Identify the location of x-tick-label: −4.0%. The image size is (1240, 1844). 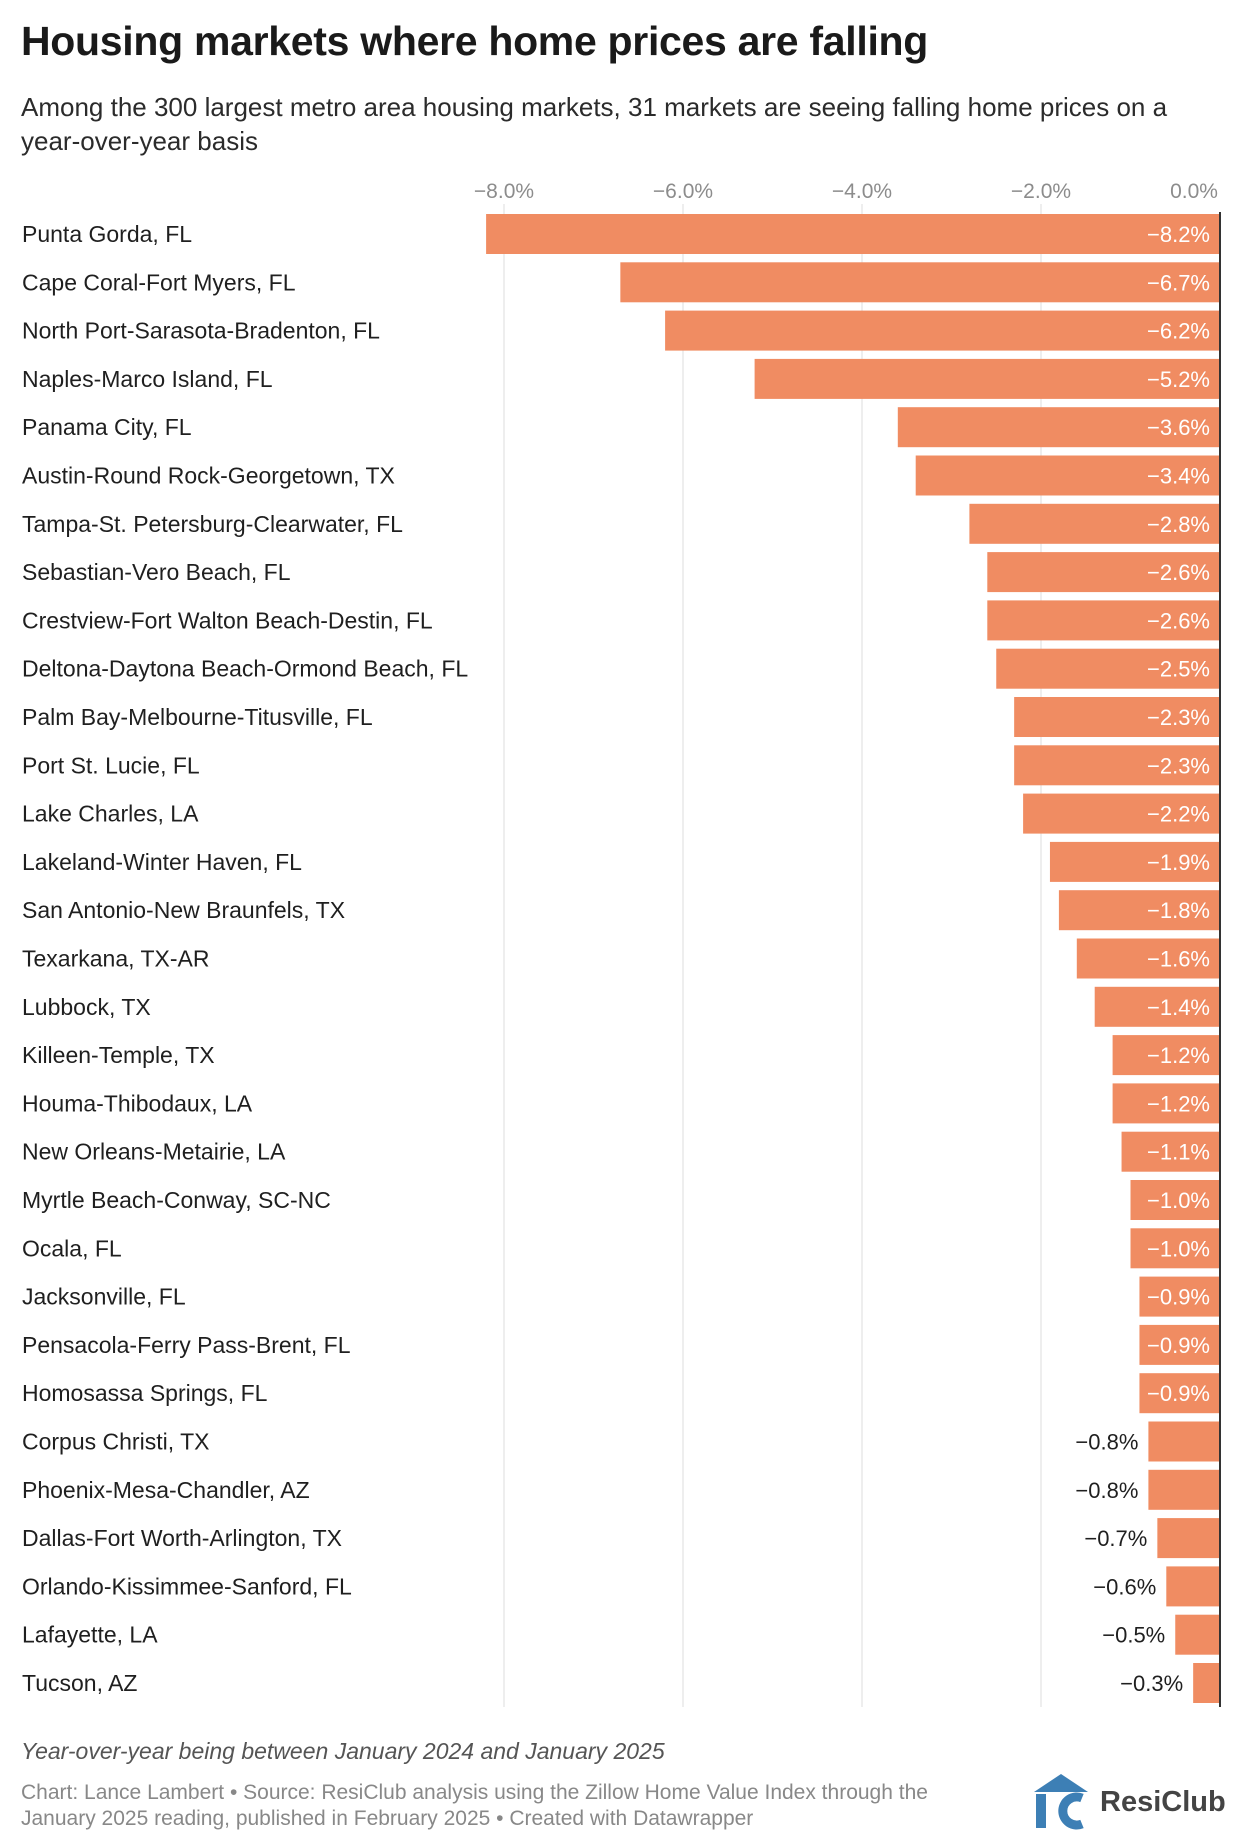
(862, 191).